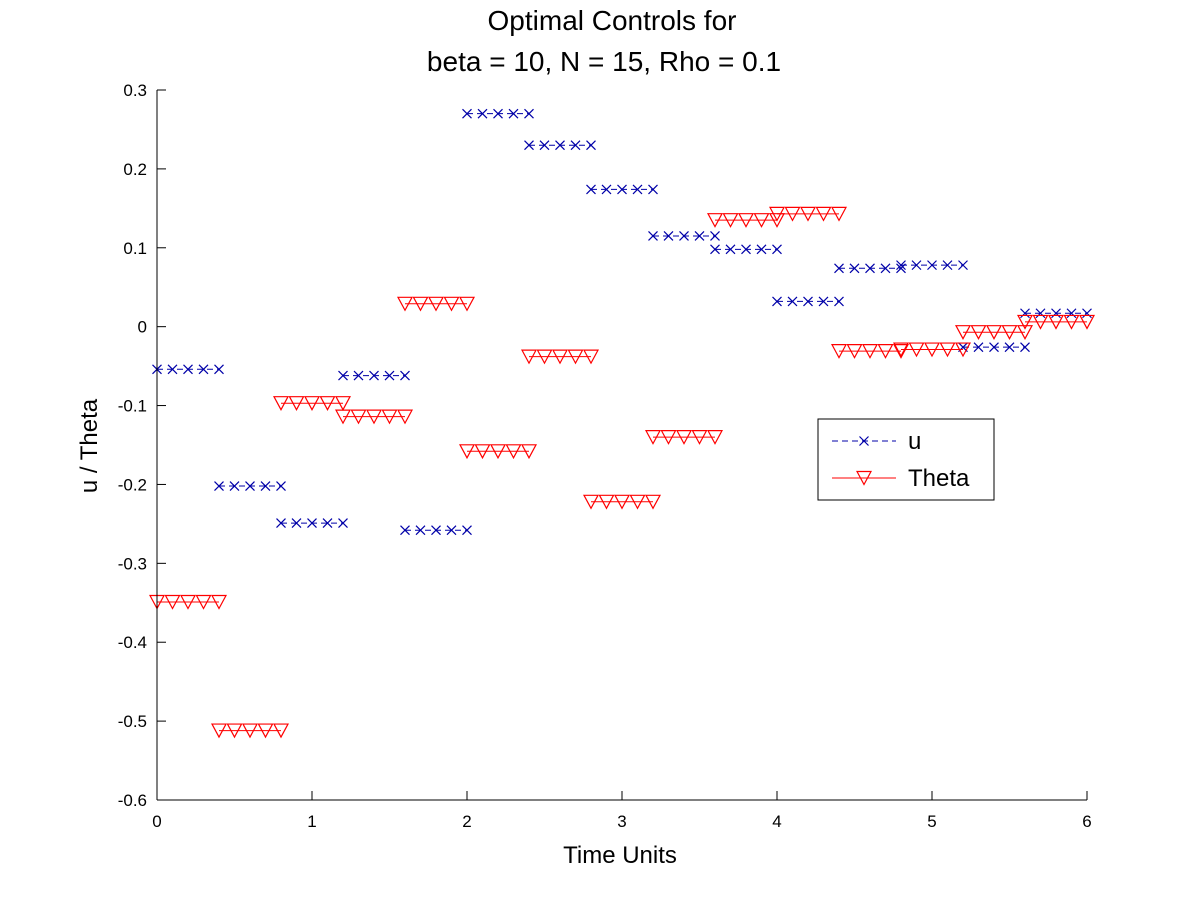  Describe the element at coordinates (612, 20) in the screenshot. I see `chart-title-line-1: Optimal Controls for` at that location.